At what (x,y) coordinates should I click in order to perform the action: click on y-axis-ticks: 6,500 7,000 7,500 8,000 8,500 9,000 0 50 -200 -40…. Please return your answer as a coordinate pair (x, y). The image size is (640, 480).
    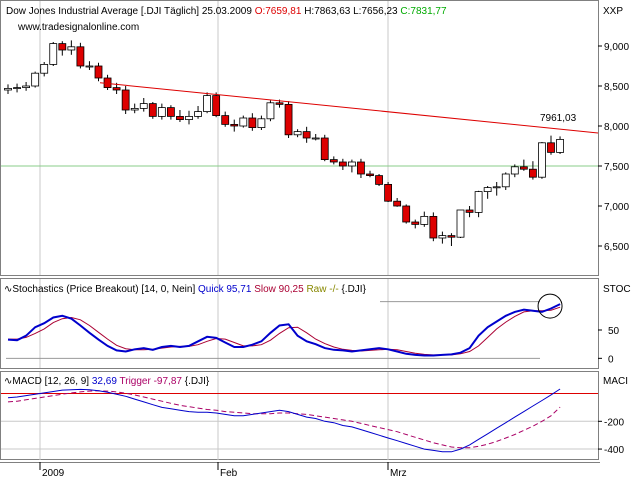
    Looking at the image, I should click on (613, 249).